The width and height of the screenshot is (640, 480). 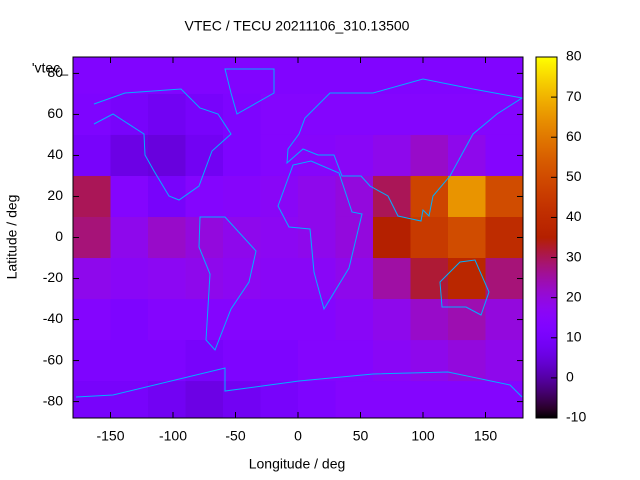 I want to click on y-tick-label: 20, so click(x=55, y=195).